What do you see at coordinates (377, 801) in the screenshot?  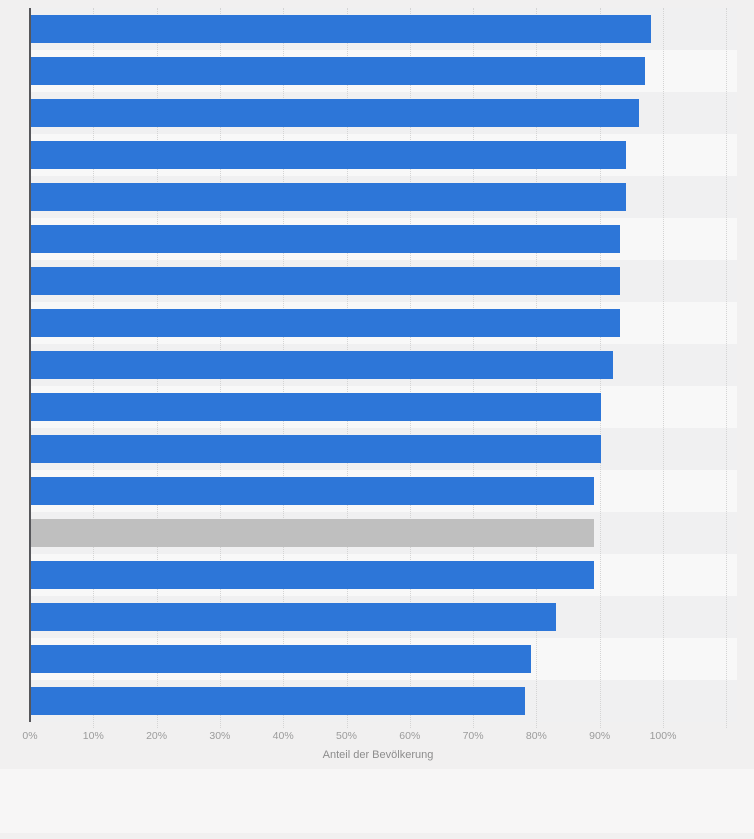 I see `footer-area` at bounding box center [377, 801].